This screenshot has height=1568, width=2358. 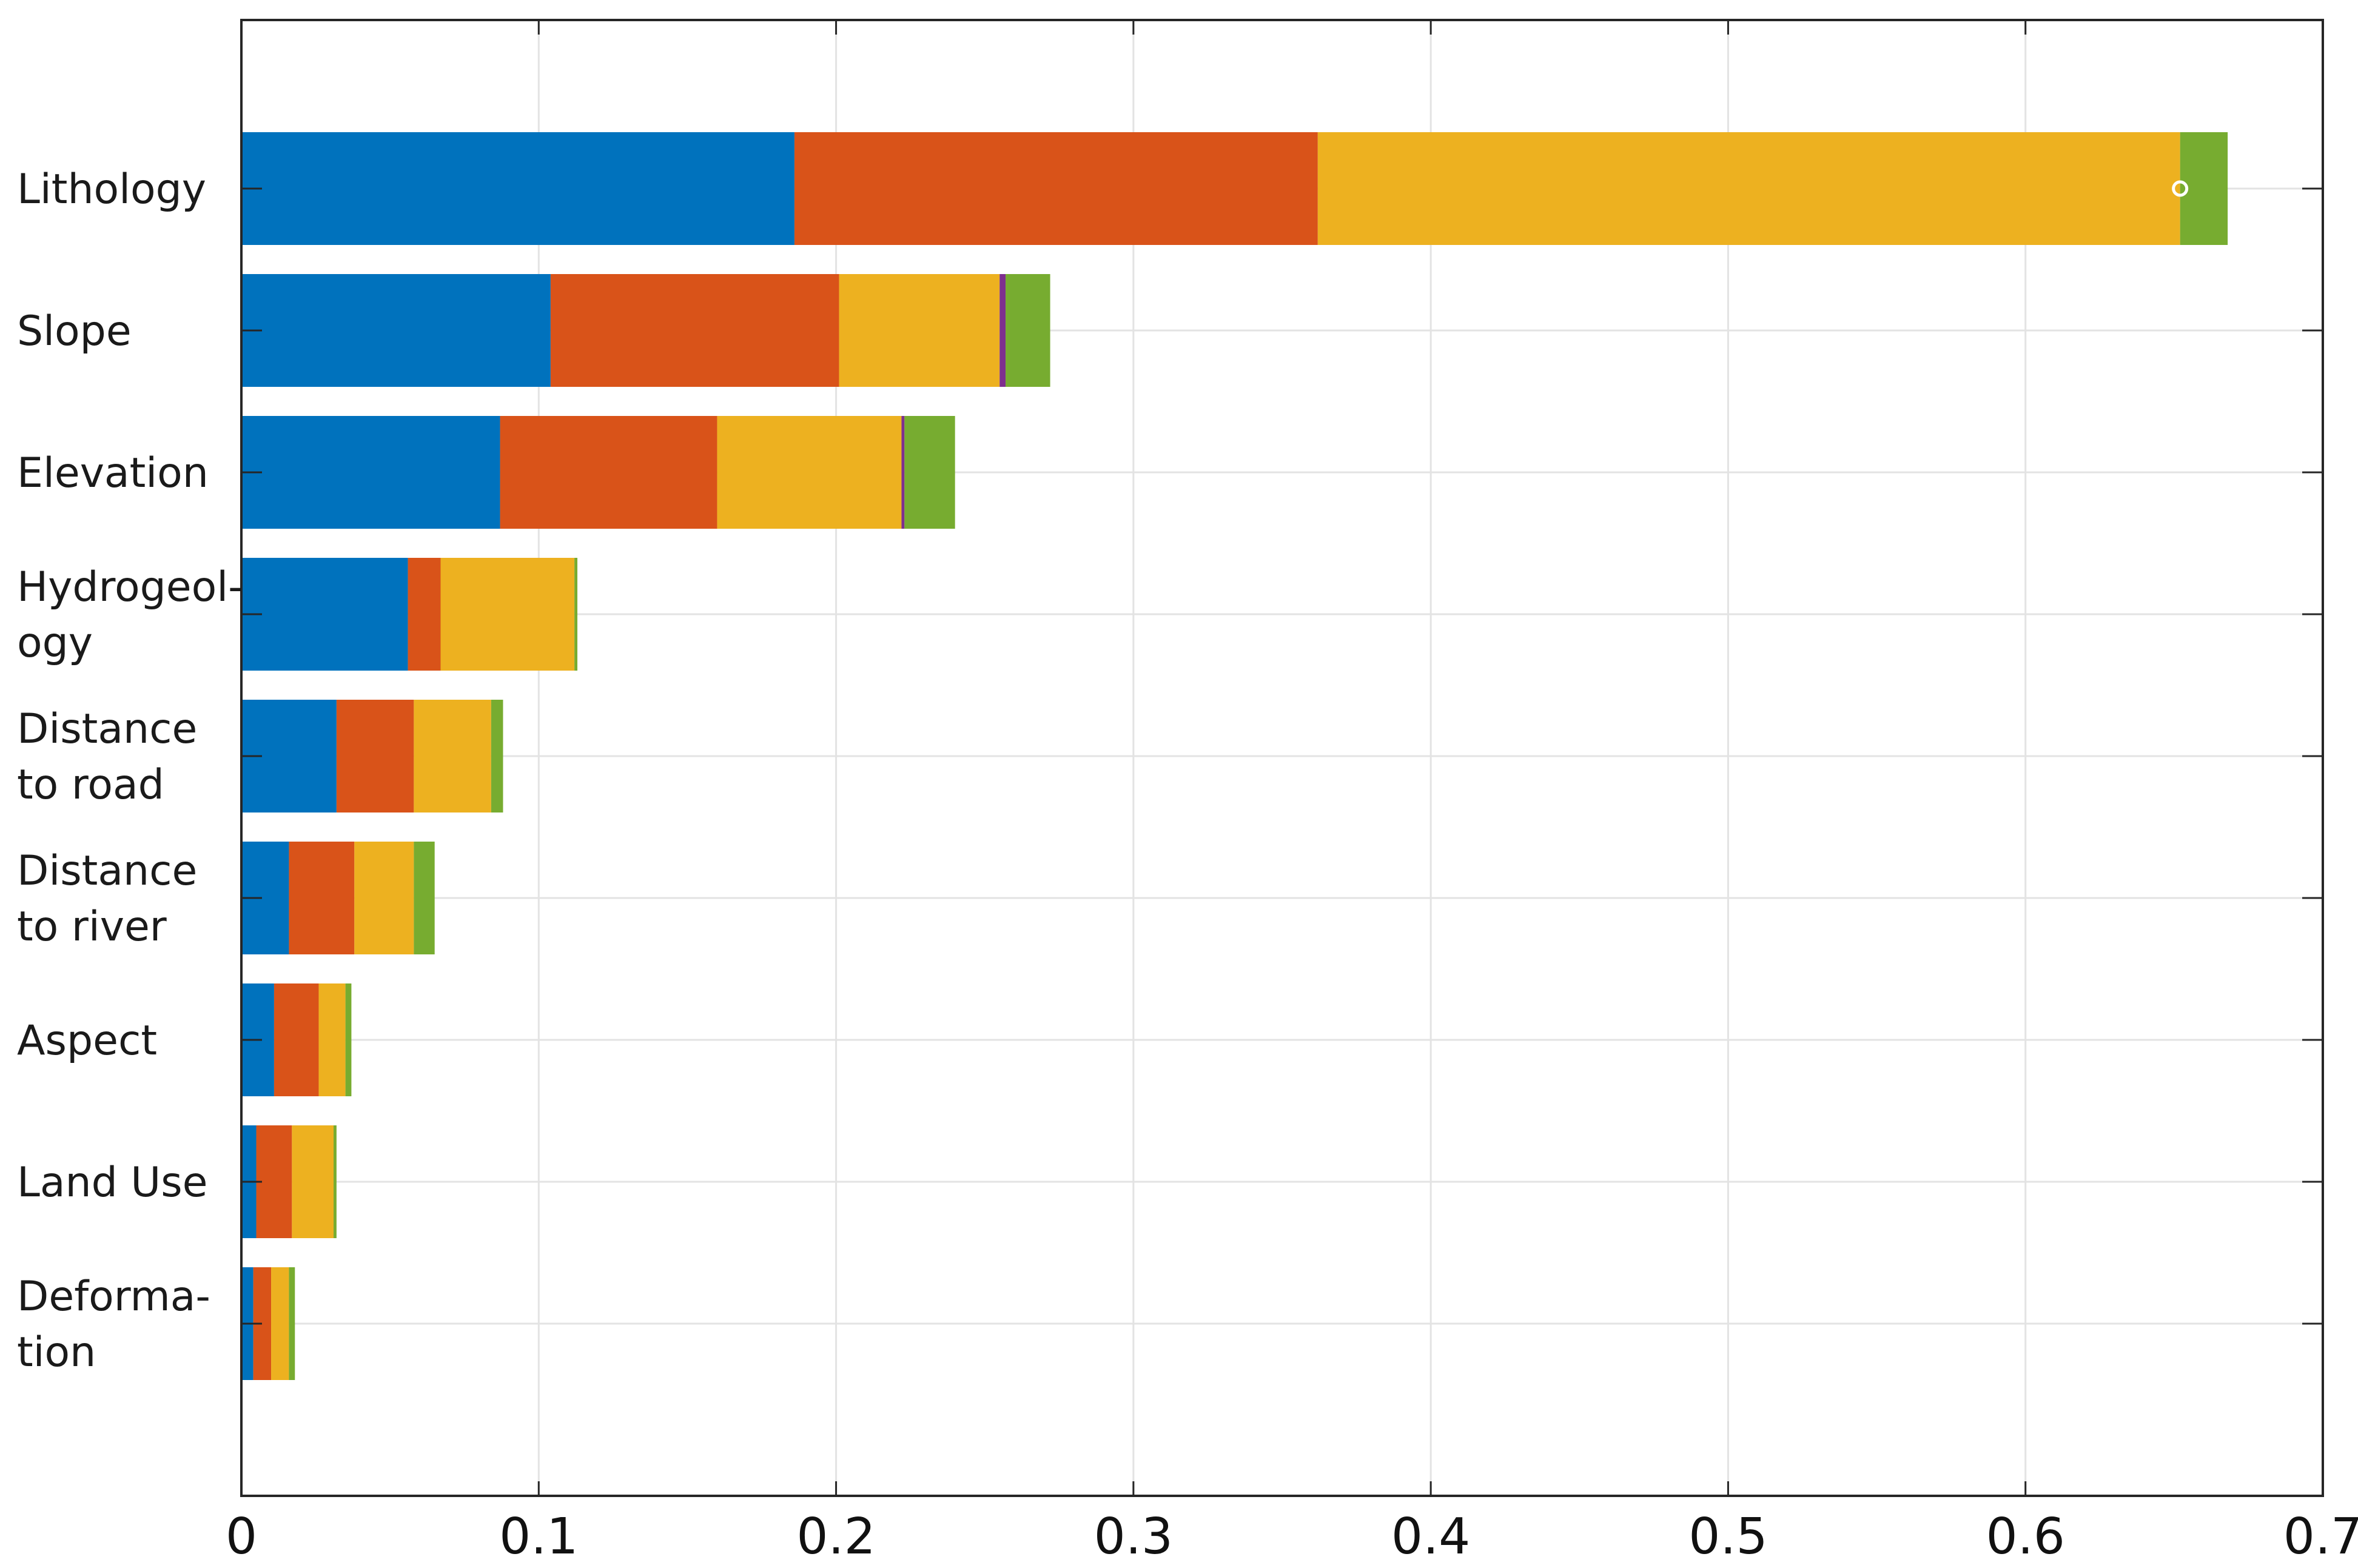 I want to click on category-label: Aspect, so click(x=87, y=1041).